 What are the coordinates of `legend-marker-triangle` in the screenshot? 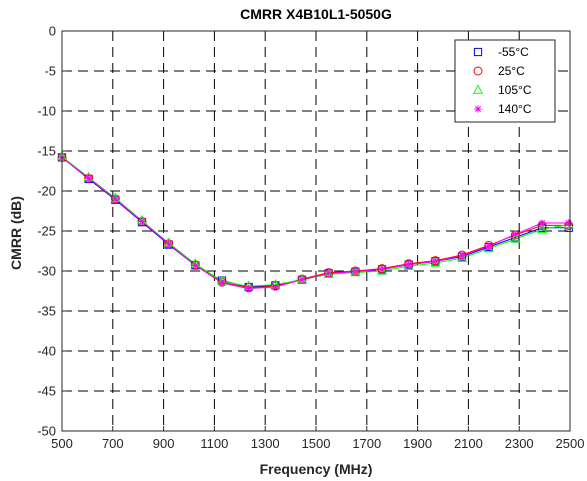 It's located at (478, 89).